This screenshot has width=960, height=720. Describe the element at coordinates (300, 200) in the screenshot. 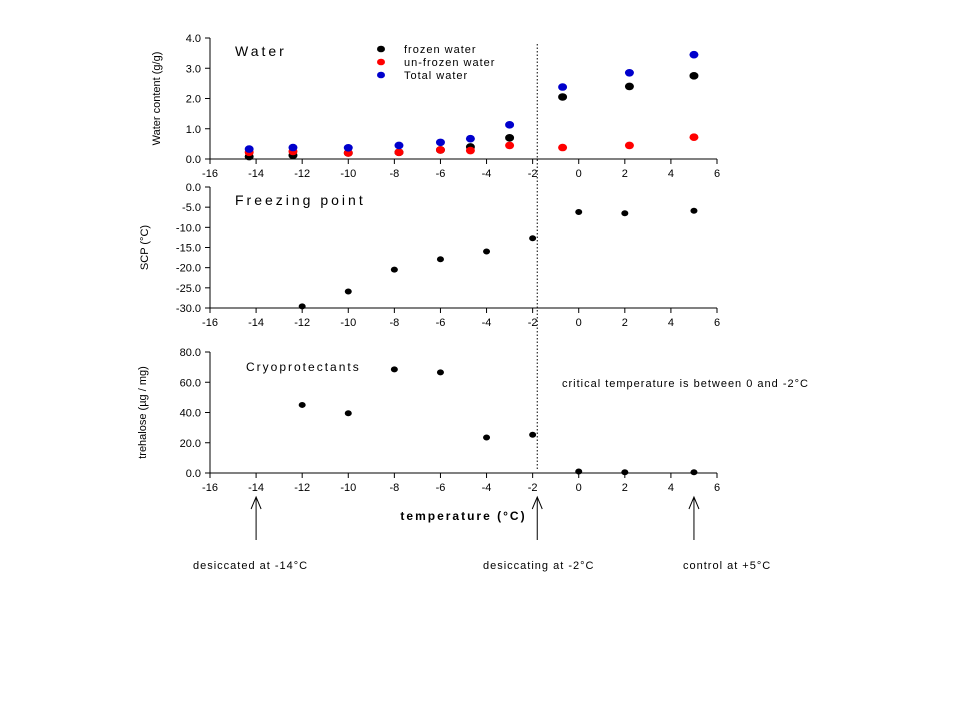

I see `panel-title: Freezing point` at that location.